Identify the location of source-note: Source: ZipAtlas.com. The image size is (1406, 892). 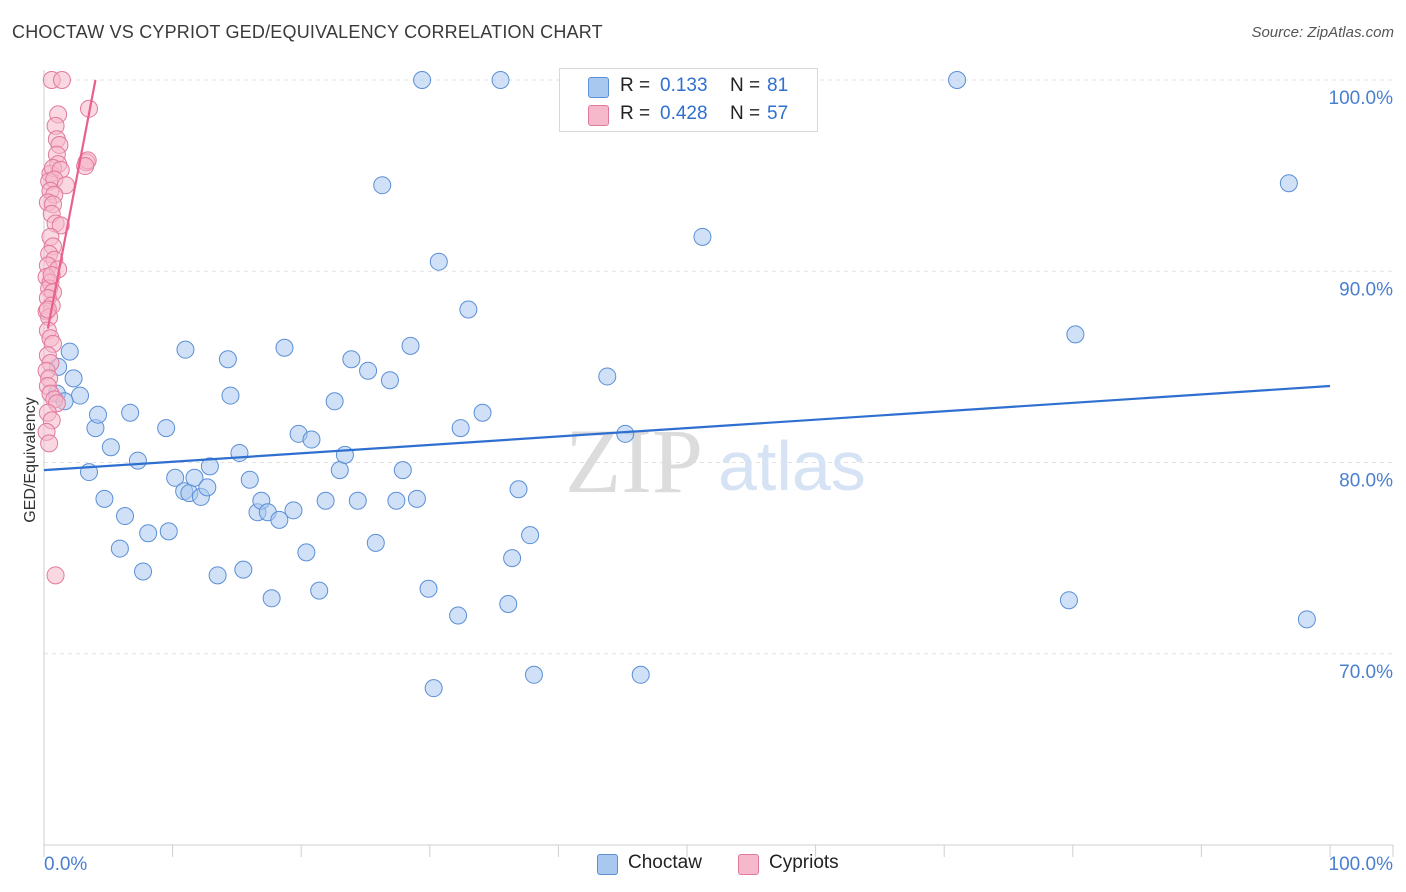
(1322, 32).